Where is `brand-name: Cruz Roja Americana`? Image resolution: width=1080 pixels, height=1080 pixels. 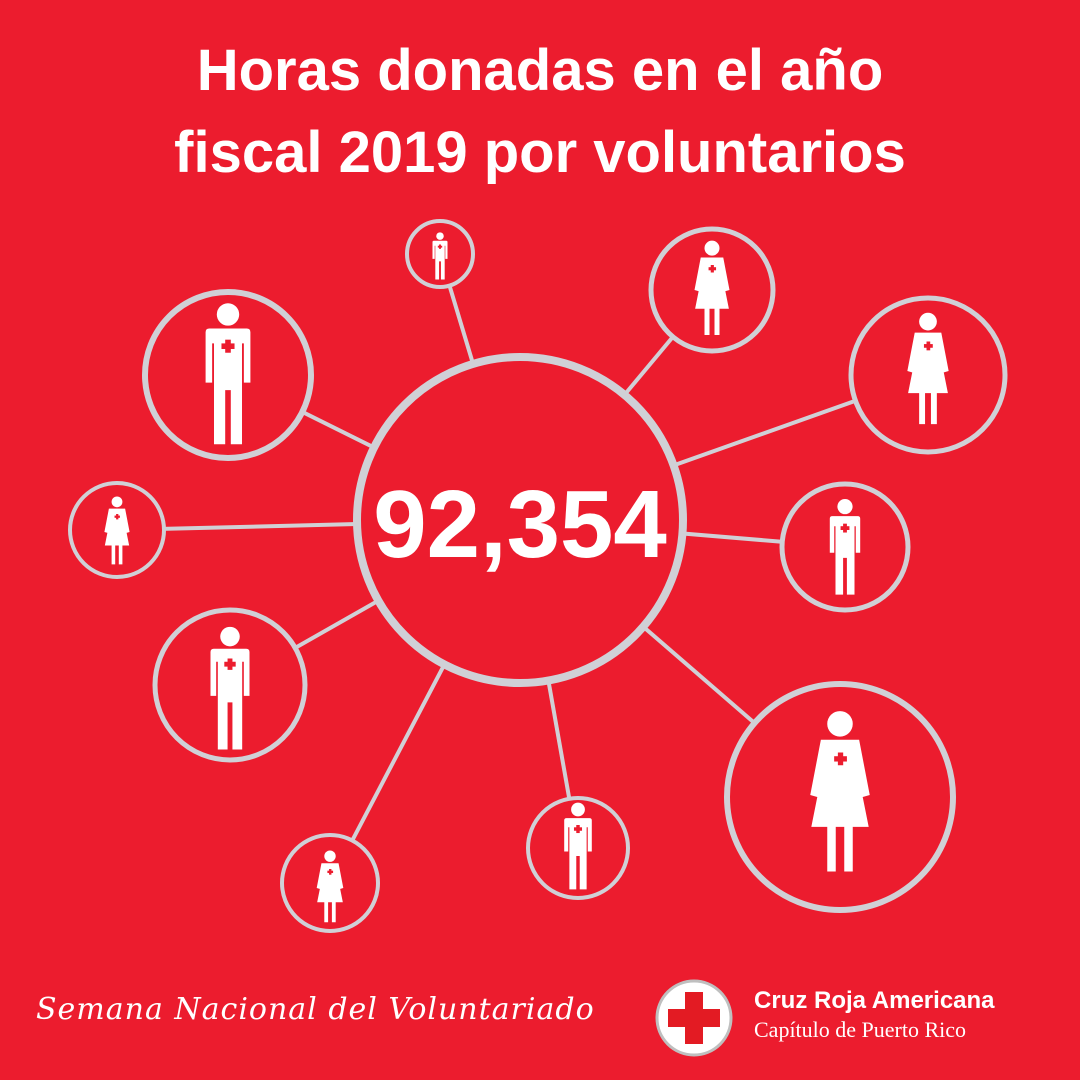
brand-name: Cruz Roja Americana is located at coordinates (874, 1000).